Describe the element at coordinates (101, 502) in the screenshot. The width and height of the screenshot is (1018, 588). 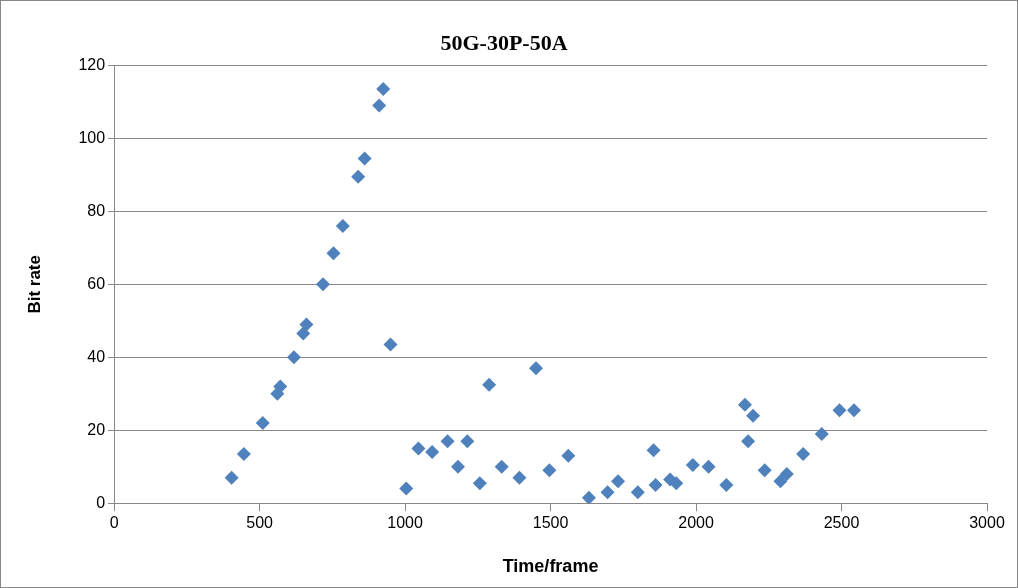
I see `y-tick-label: 0` at that location.